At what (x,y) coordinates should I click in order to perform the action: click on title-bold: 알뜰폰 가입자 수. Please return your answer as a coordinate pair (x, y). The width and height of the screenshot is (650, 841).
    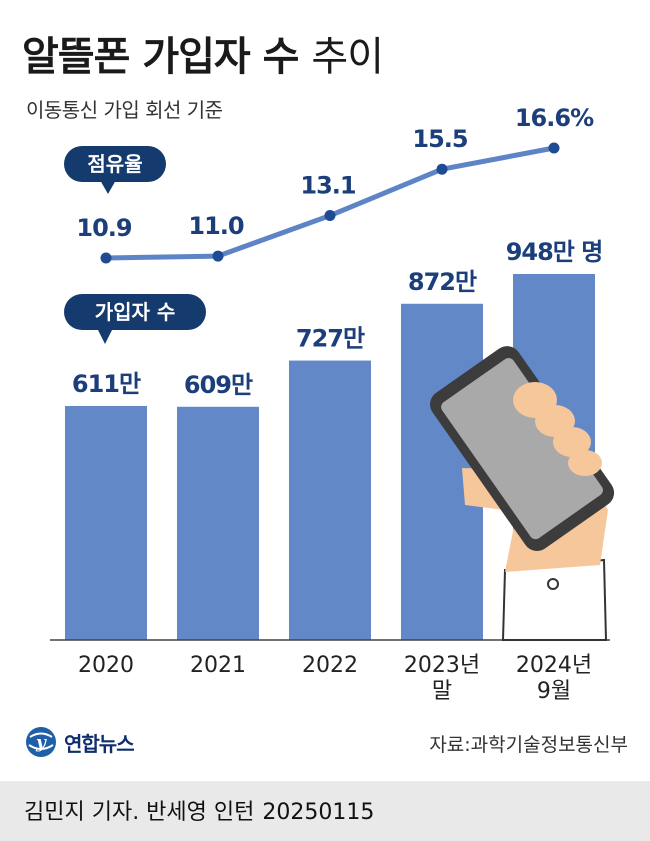
    Looking at the image, I should click on (160, 57).